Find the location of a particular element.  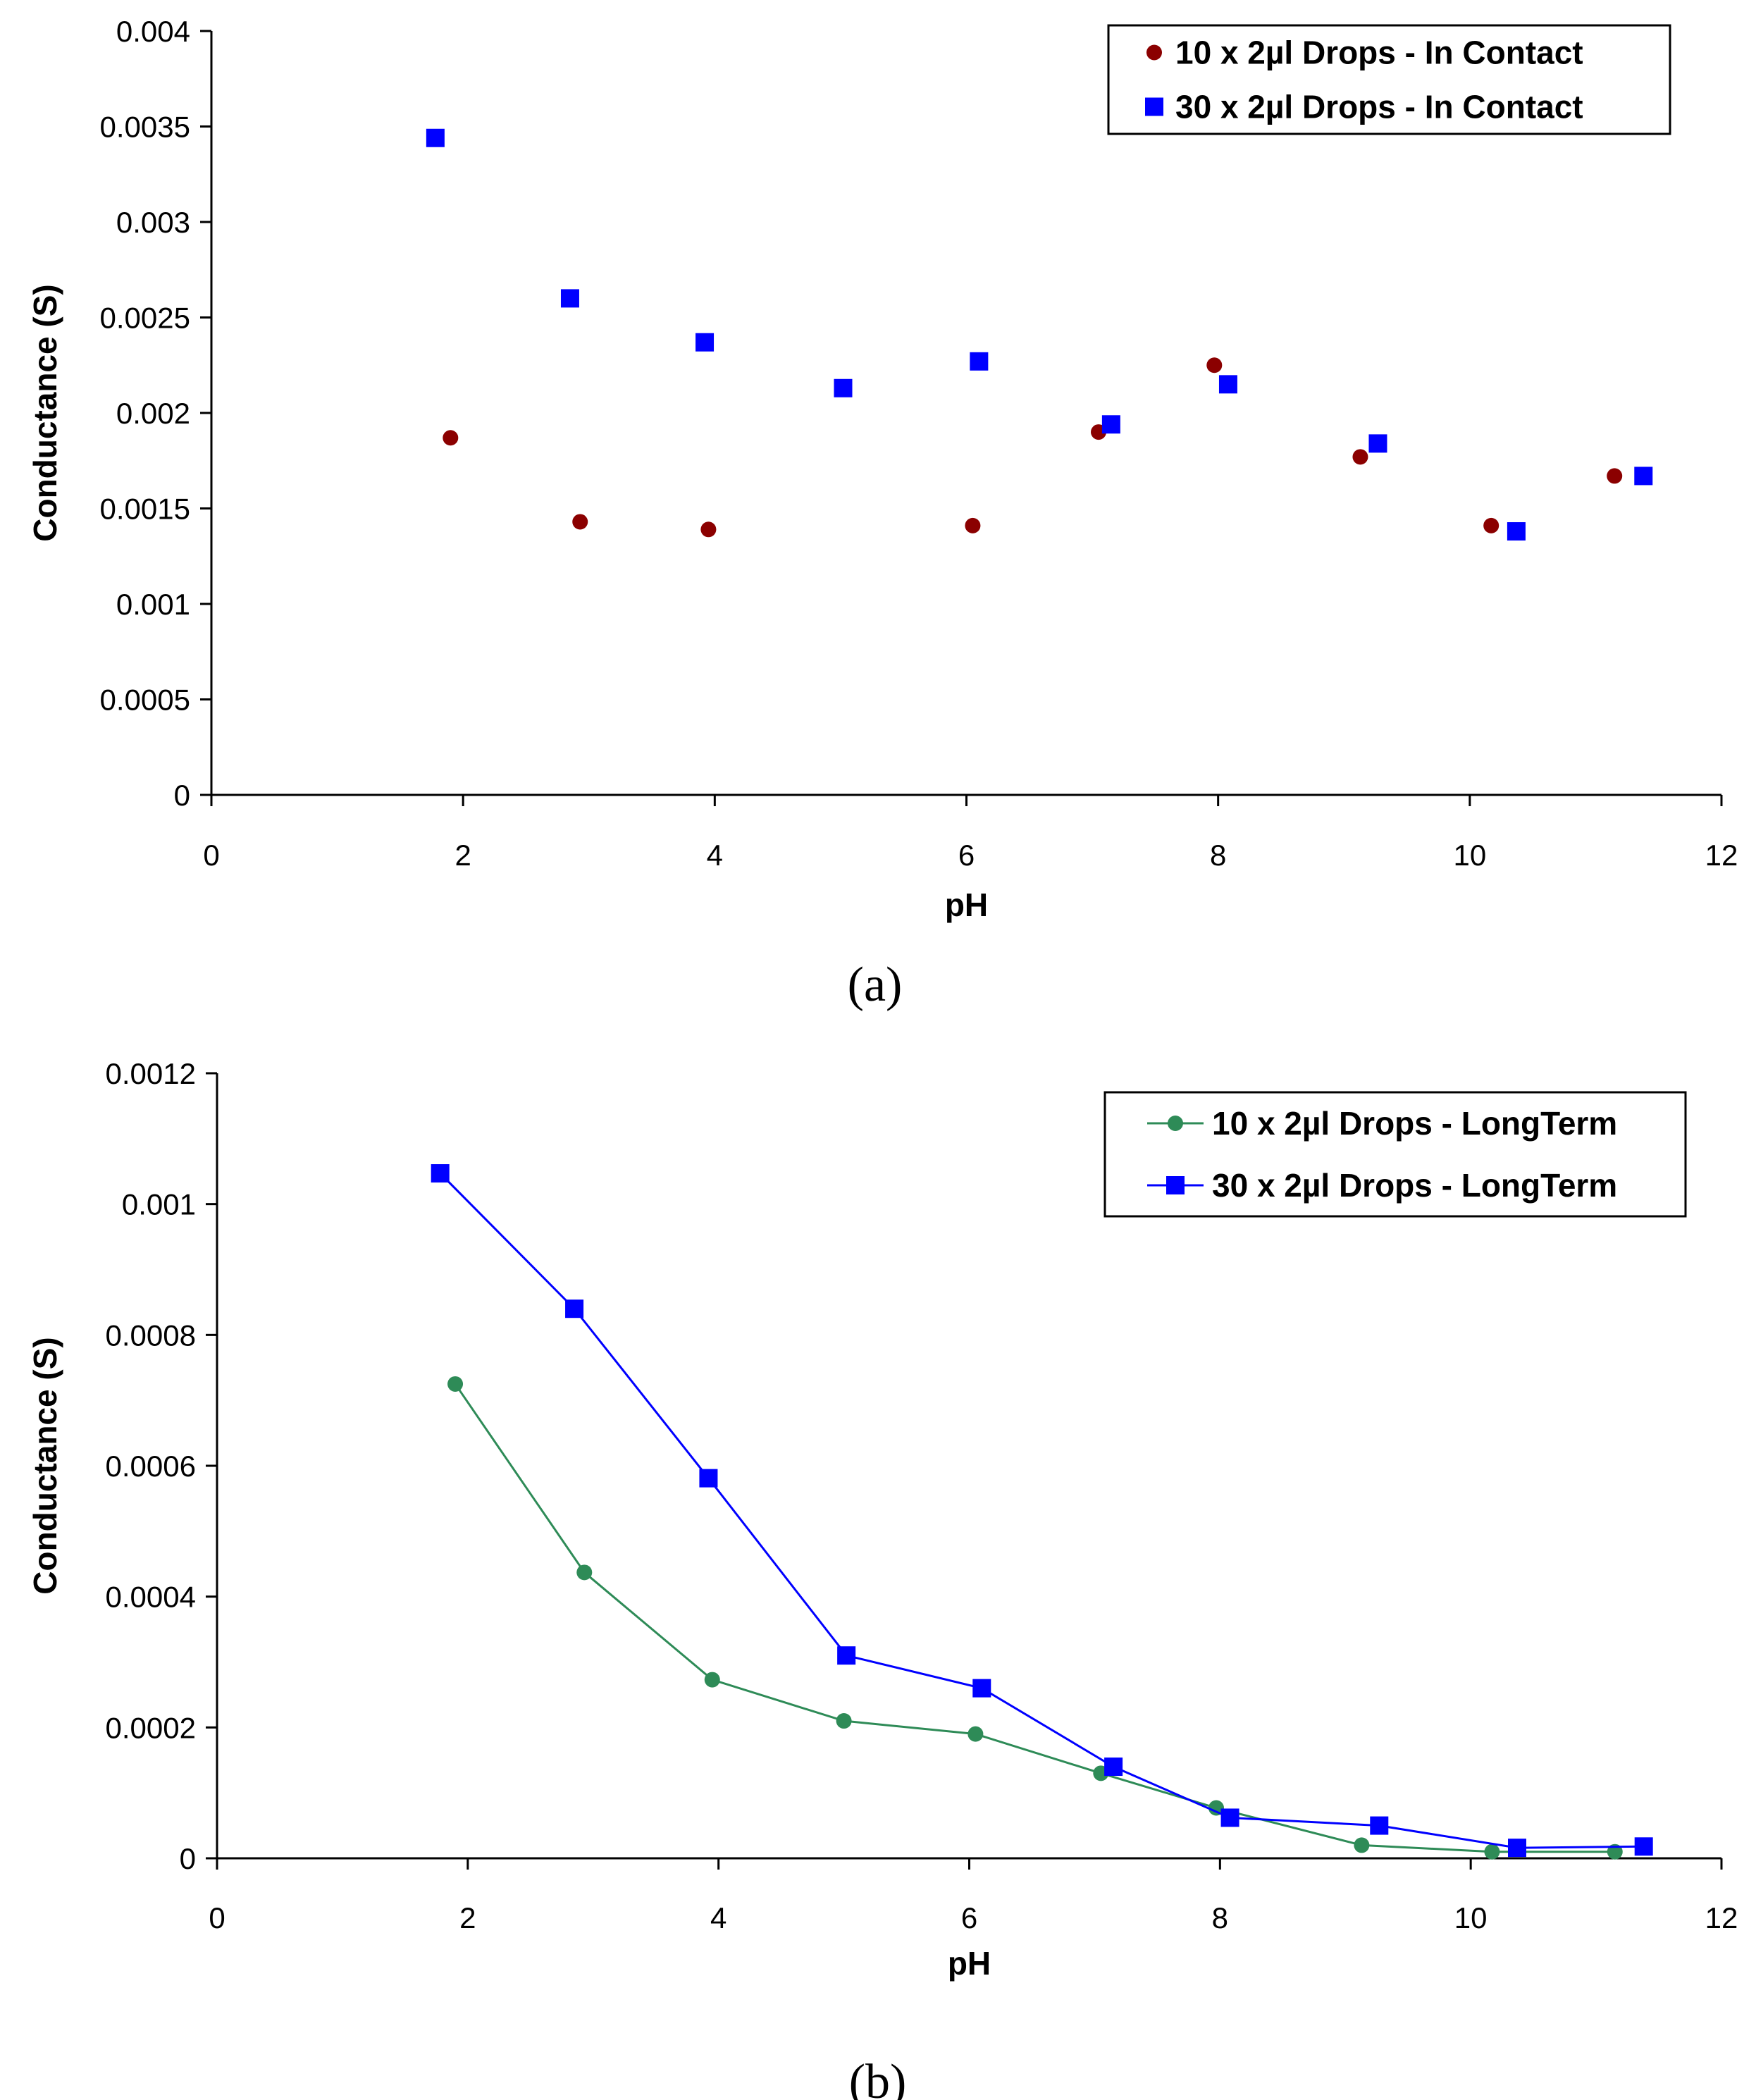

y-tick-label: 0.004 is located at coordinates (153, 31).